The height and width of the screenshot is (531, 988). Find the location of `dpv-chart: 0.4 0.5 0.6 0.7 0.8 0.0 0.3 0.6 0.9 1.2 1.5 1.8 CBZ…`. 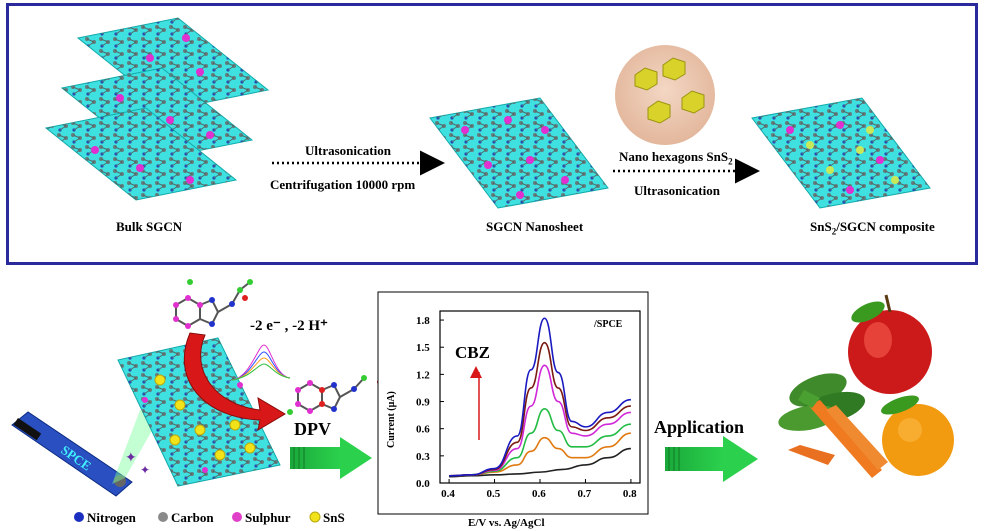

dpv-chart: 0.4 0.5 0.6 0.7 0.8 0.0 0.3 0.6 0.9 1.2 1.5 1.8 CBZ… is located at coordinates (513, 410).